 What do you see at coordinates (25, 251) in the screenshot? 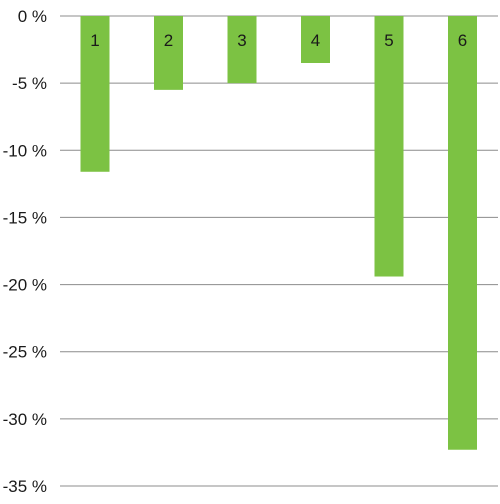
I see `y-axis-tick-labels: 0 % -5 % -10 % -15 % -20 % -25 % -30 % -35 %` at bounding box center [25, 251].